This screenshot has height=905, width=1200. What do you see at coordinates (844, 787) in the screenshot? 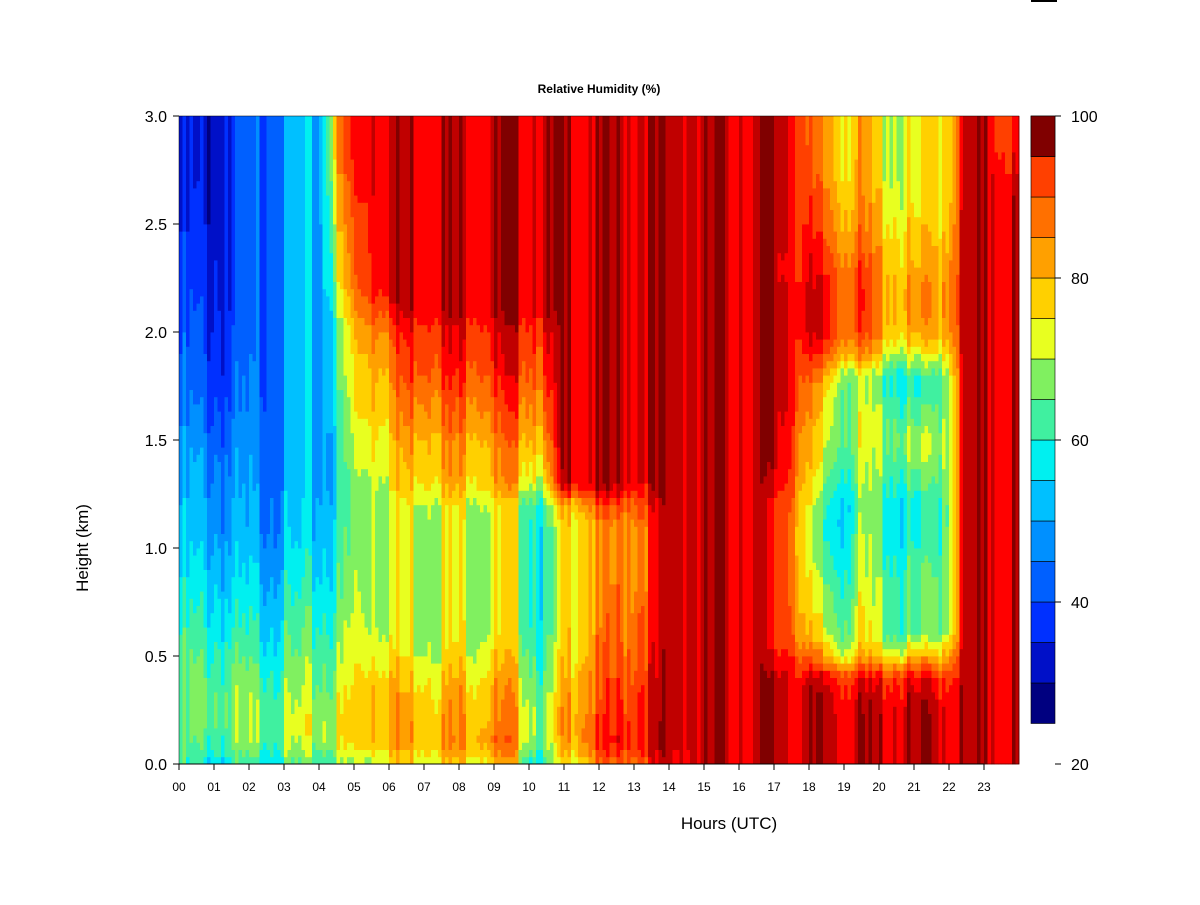
I see `x-tick-label: 19` at bounding box center [844, 787].